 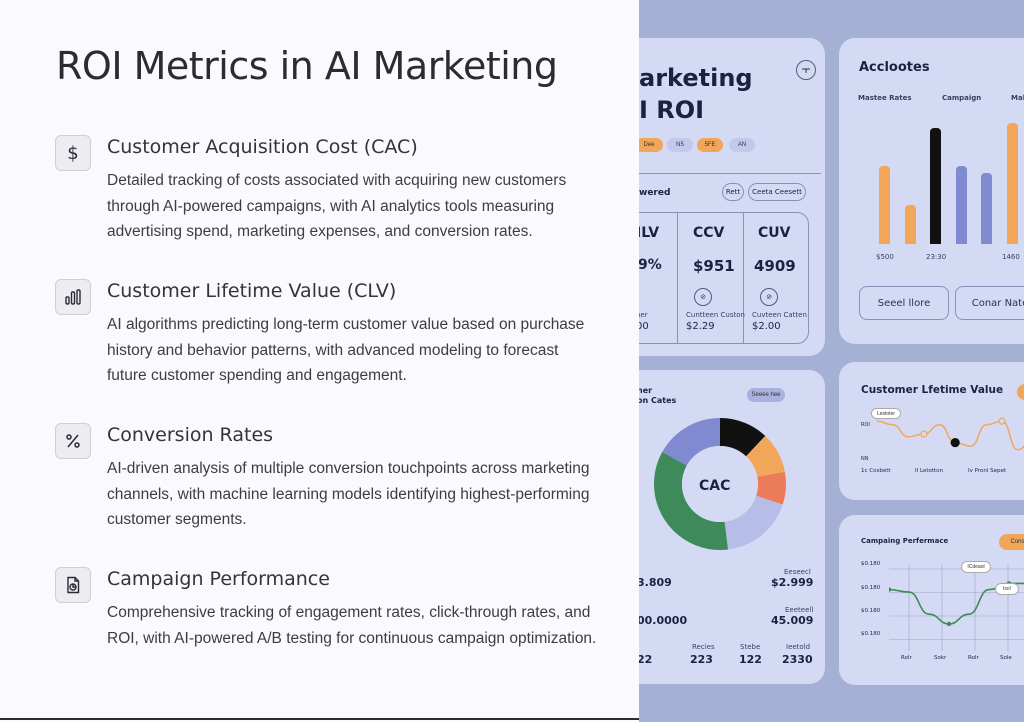 What do you see at coordinates (894, 67) in the screenshot?
I see `card-title: Acclootes` at bounding box center [894, 67].